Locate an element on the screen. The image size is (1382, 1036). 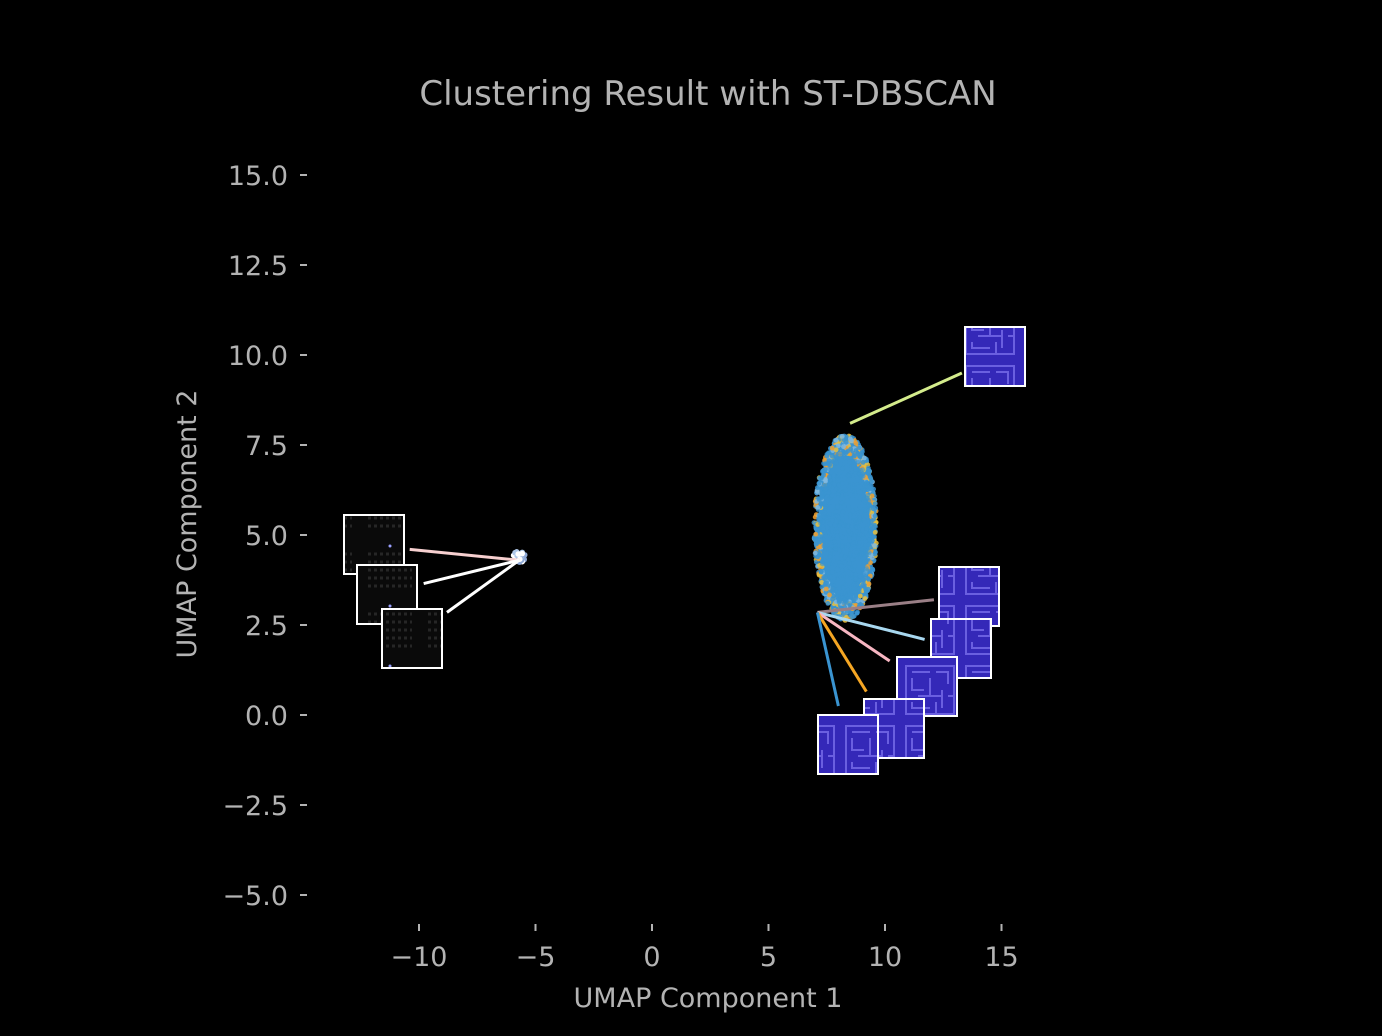
x-axis-label: UMAP Component 1 is located at coordinates (708, 998).